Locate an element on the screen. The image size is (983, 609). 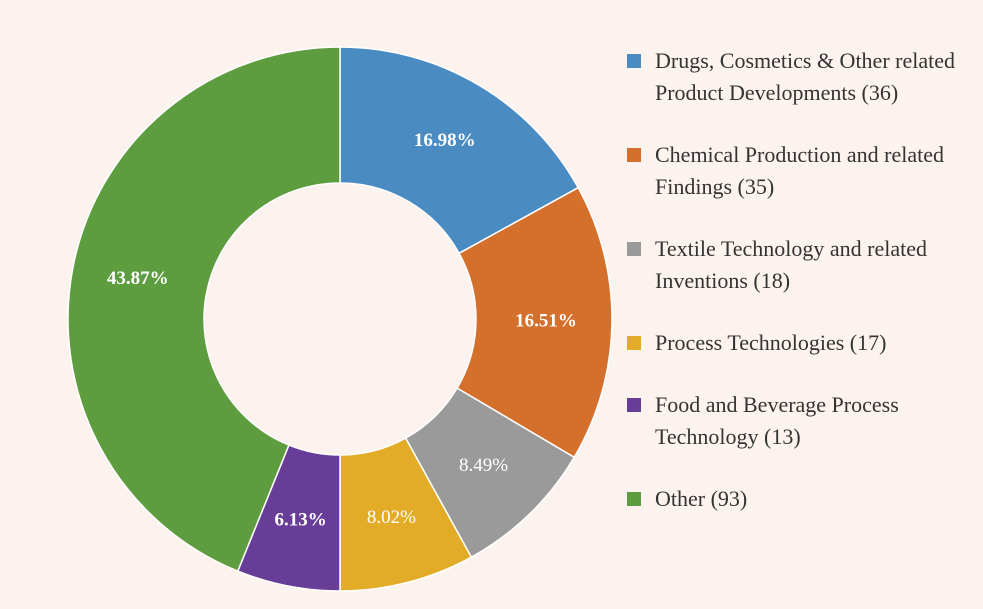
value-label: 16.98% is located at coordinates (445, 140).